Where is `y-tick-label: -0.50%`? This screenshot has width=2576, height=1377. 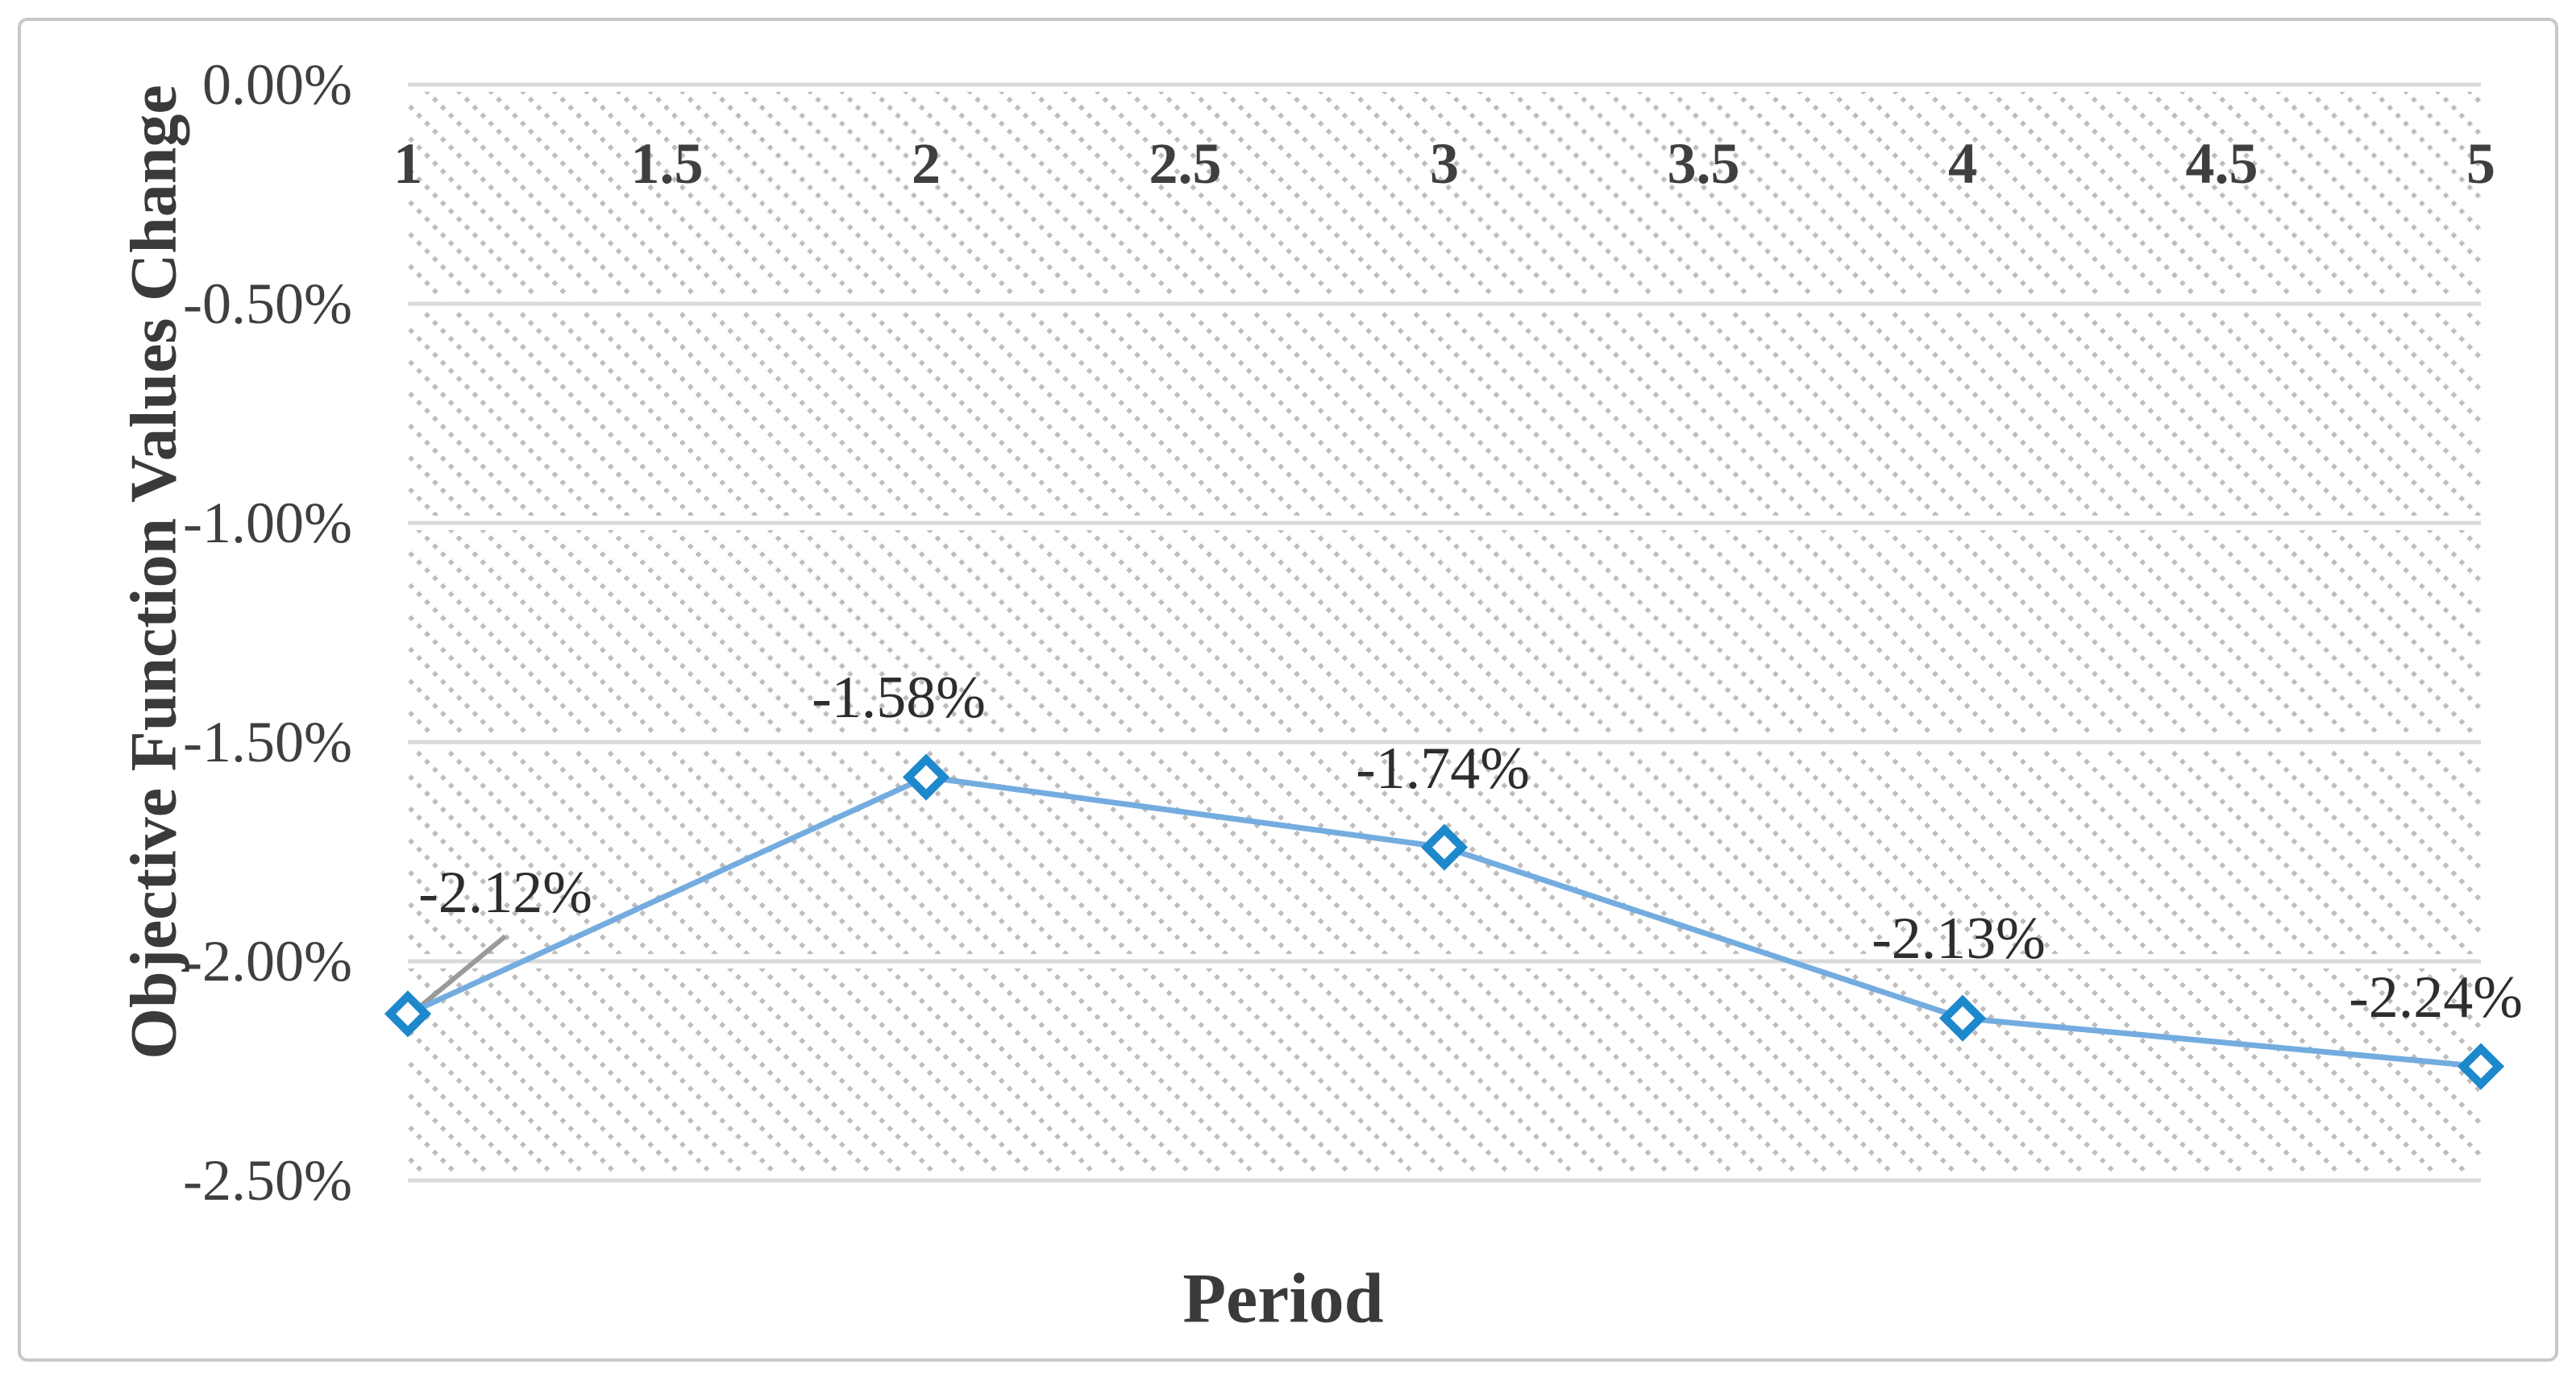 y-tick-label: -0.50% is located at coordinates (267, 304).